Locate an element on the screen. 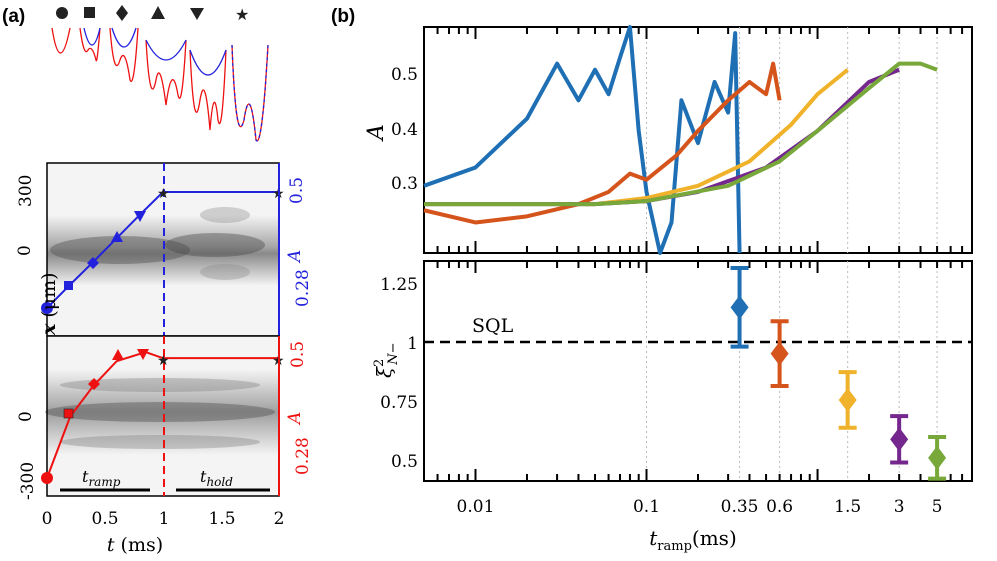  b-top-ylabel: A is located at coordinates (376, 133).